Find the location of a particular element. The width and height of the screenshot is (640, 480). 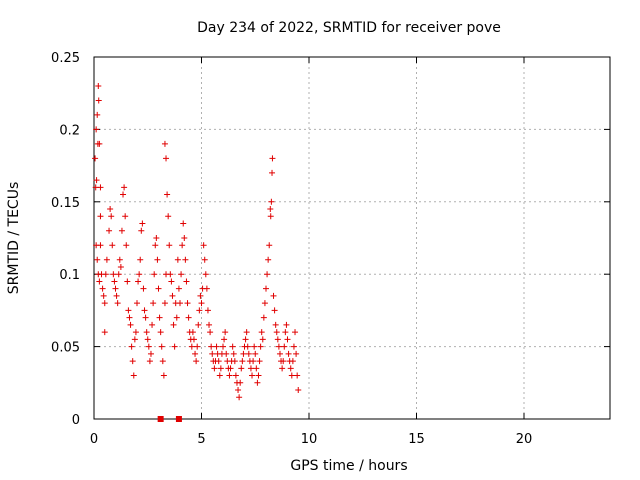

y-tick-label: 0.1 is located at coordinates (69, 275).